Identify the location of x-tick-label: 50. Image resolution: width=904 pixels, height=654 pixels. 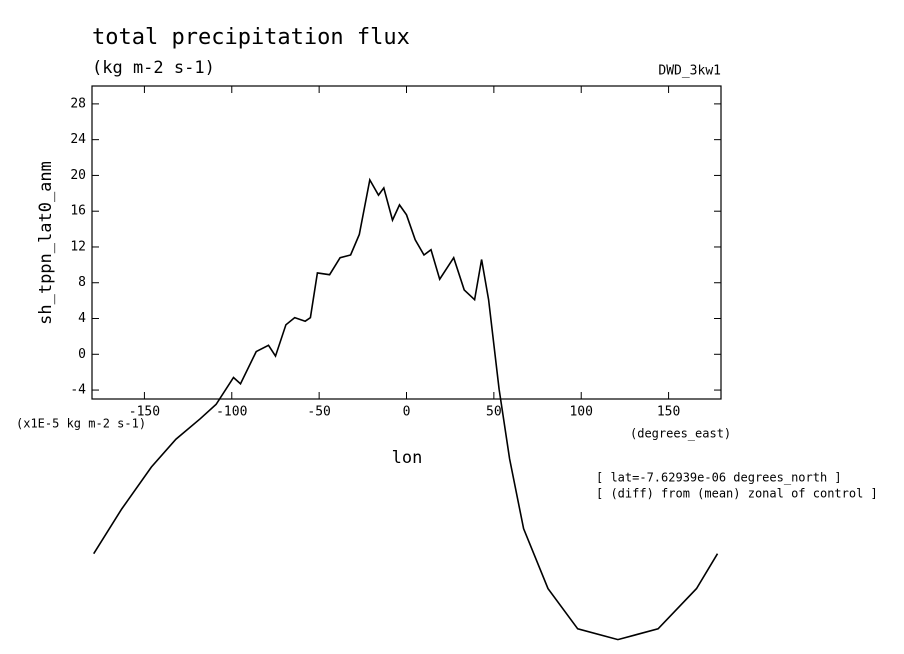
(494, 412).